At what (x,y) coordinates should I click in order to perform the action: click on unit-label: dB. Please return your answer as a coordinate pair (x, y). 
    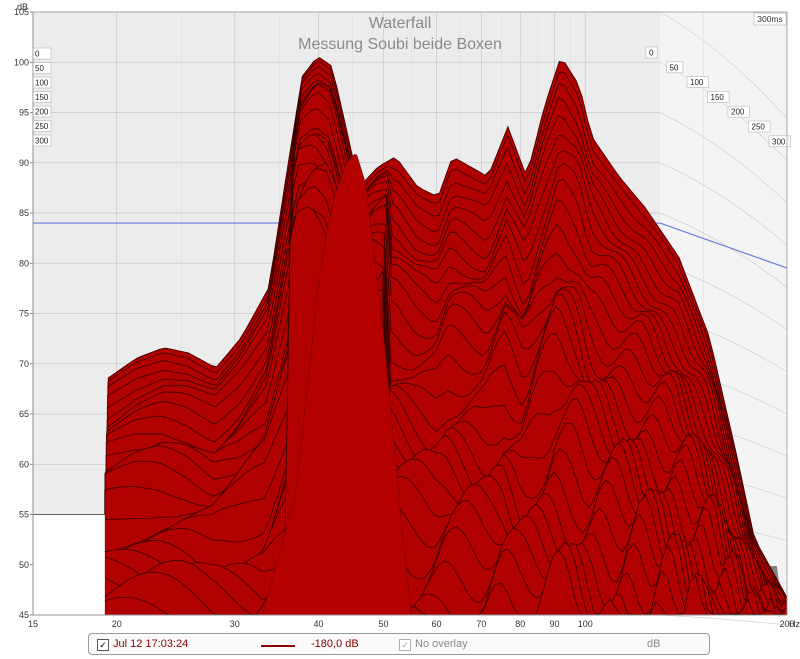
    Looking at the image, I should click on (654, 644).